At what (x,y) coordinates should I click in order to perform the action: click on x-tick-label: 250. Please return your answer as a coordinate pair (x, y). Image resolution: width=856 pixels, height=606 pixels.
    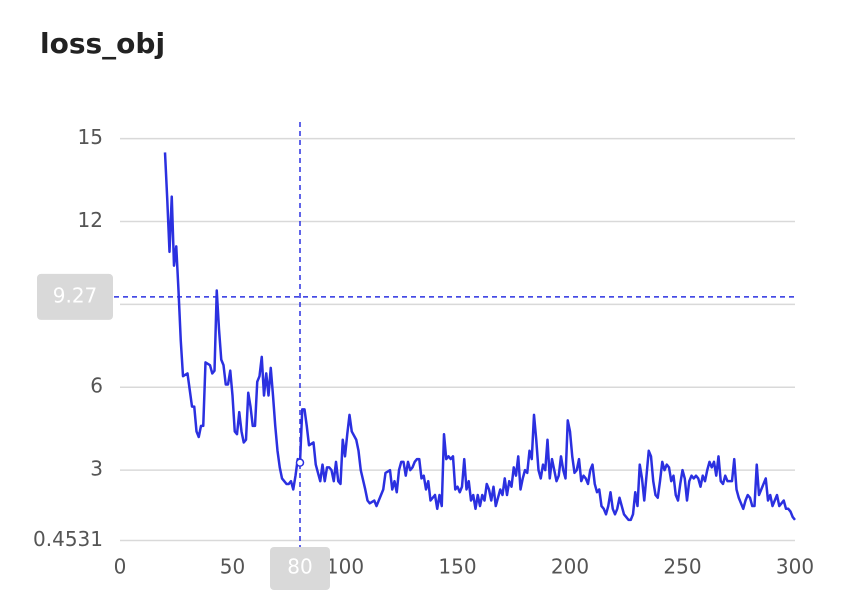
    Looking at the image, I should click on (682, 567).